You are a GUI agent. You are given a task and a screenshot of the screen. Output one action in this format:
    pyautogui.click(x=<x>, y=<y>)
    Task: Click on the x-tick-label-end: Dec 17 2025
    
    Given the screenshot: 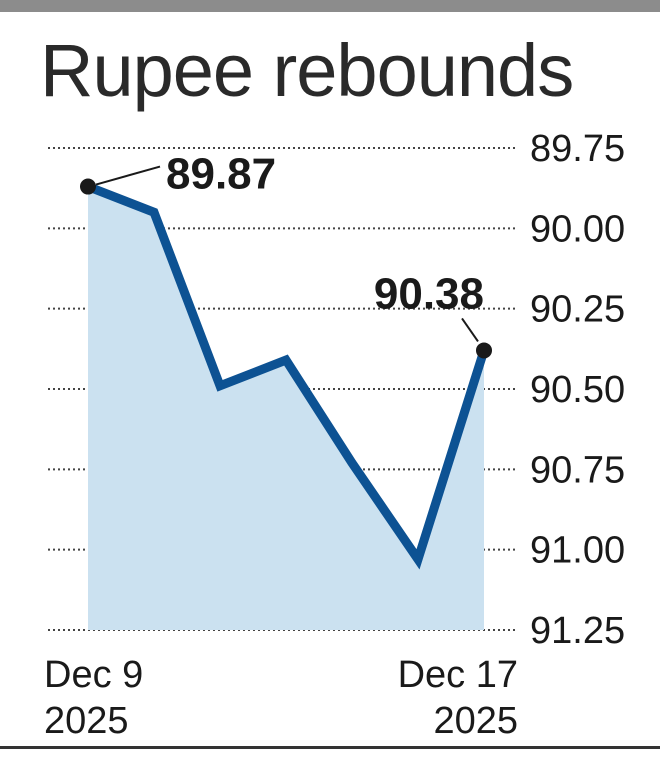 What is the action you would take?
    pyautogui.click(x=458, y=698)
    